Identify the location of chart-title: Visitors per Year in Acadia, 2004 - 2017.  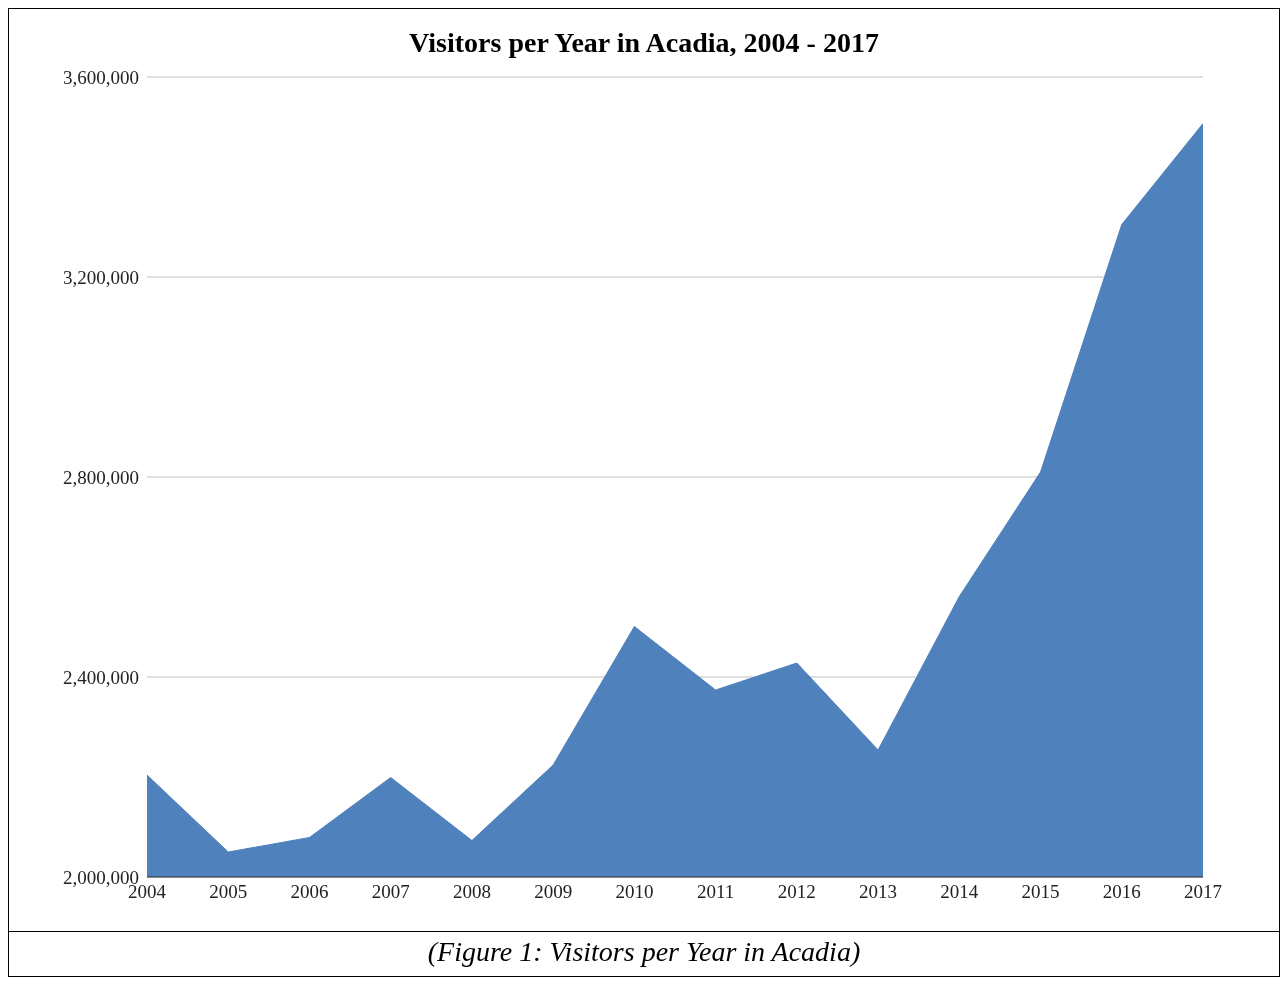
(644, 43).